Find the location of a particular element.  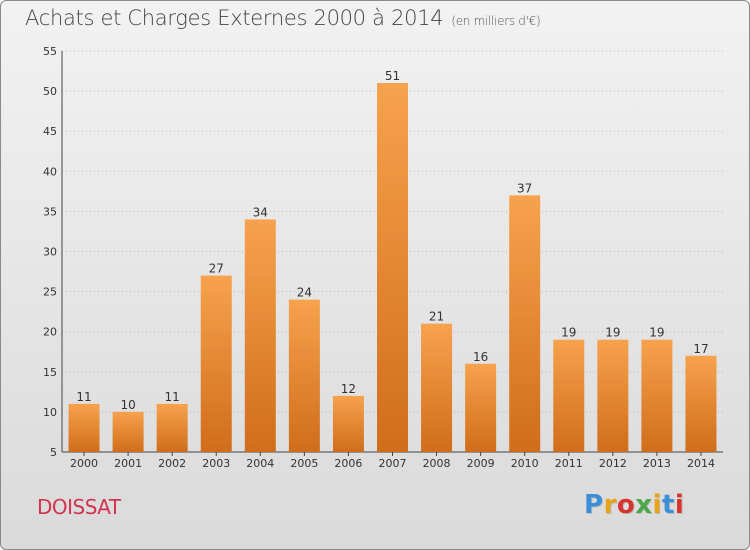

x-tick-label: 2002 is located at coordinates (172, 463).